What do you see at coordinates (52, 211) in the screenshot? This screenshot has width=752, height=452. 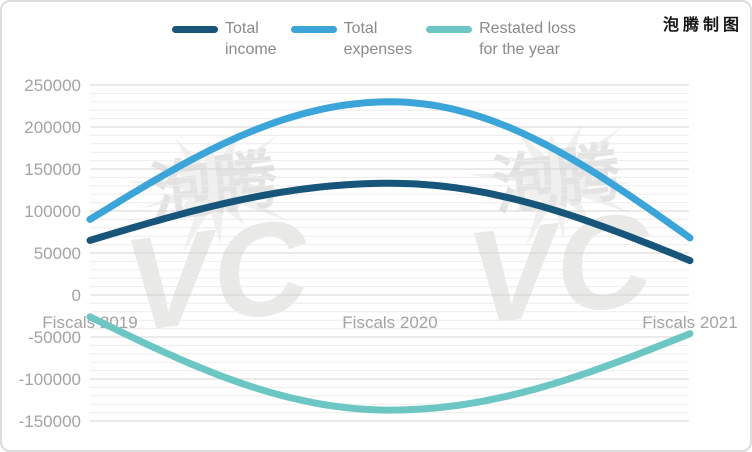 I see `y-axis-tick-label: 100000` at bounding box center [52, 211].